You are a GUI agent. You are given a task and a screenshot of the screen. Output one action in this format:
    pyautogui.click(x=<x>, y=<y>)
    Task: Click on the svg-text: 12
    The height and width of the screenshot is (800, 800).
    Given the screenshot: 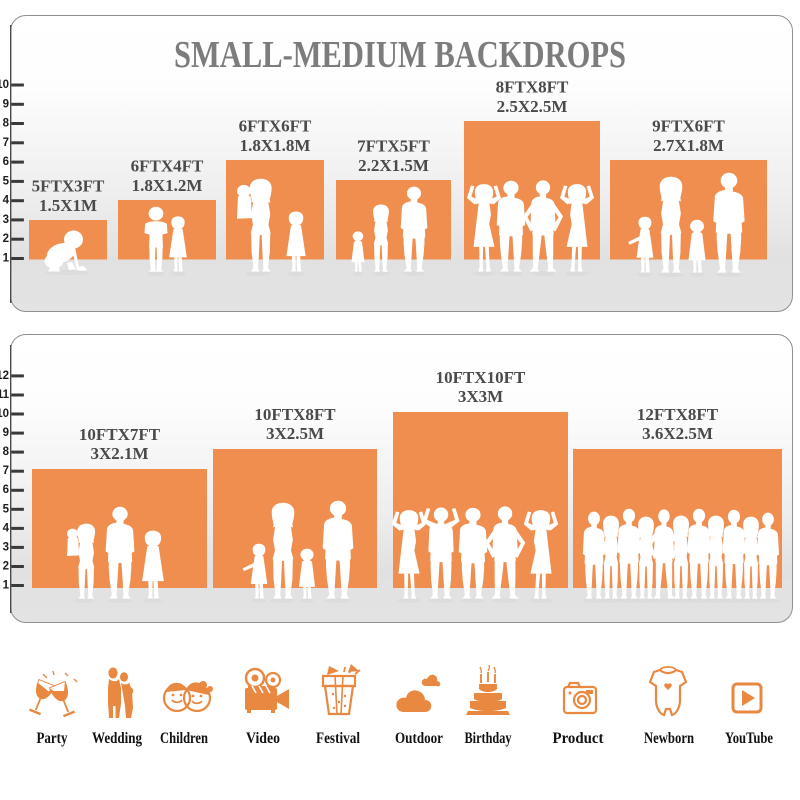 What is the action you would take?
    pyautogui.click(x=4, y=376)
    